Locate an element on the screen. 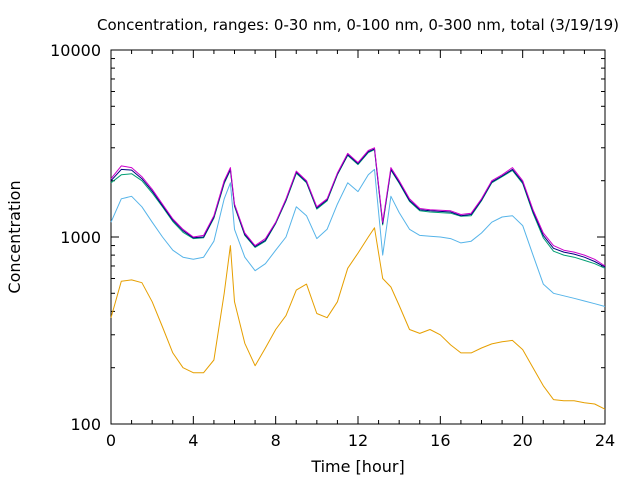 Image resolution: width=640 pixels, height=480 pixels. x-tick-label: 8 is located at coordinates (276, 440).